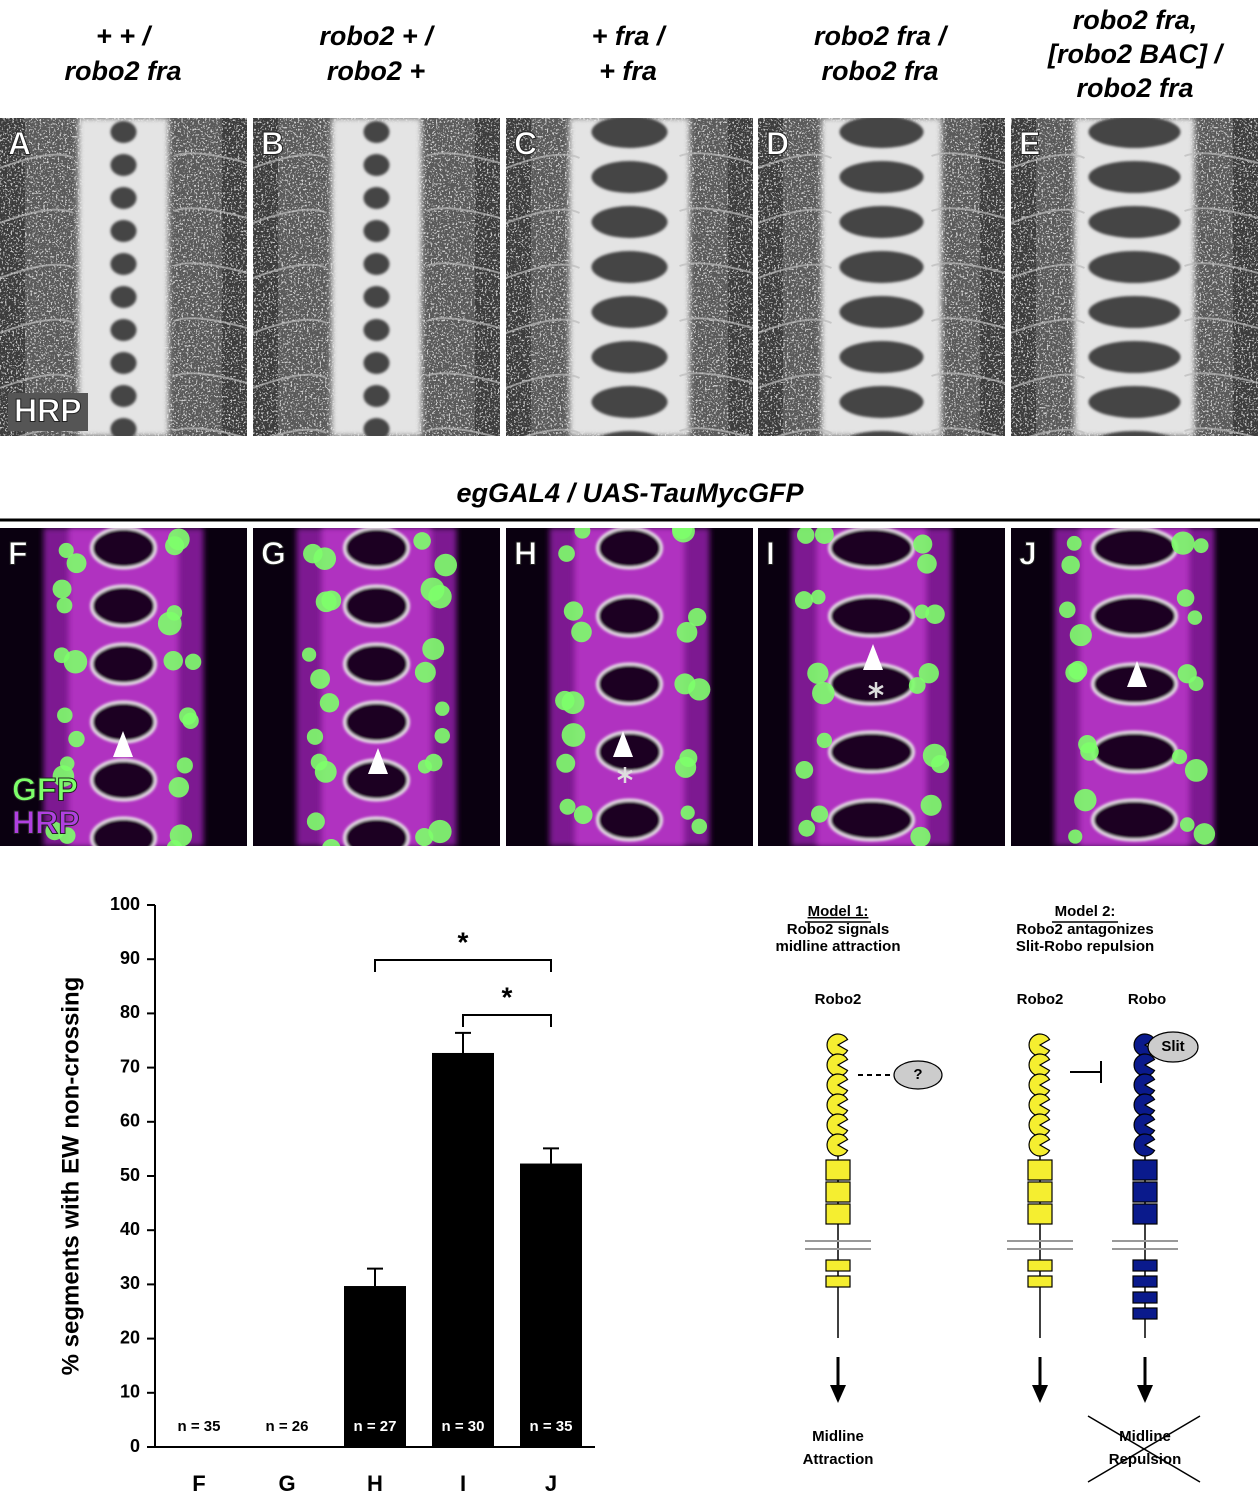 The image size is (1260, 1505). What do you see at coordinates (1145, 1436) in the screenshot?
I see `diagram-text: Midline` at bounding box center [1145, 1436].